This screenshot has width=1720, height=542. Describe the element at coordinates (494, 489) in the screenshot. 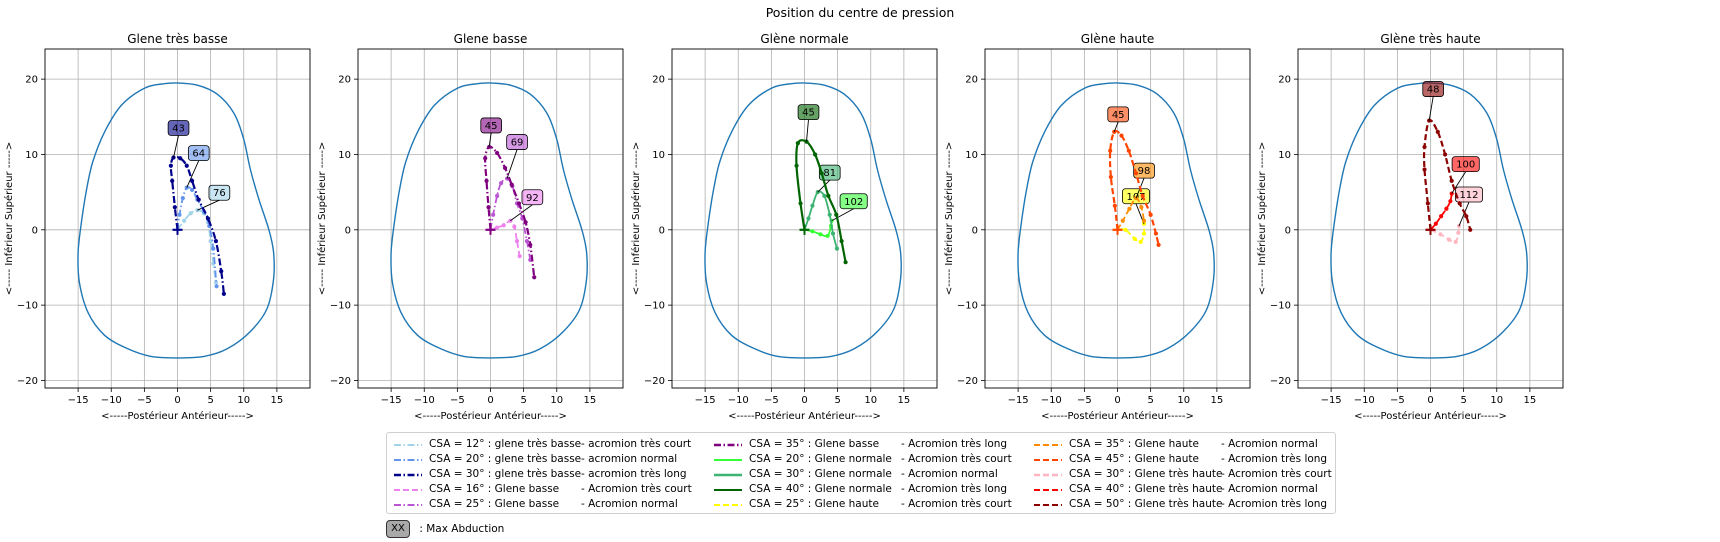

I see `legend-series-label: CSA = 16° : Glene basse` at that location.